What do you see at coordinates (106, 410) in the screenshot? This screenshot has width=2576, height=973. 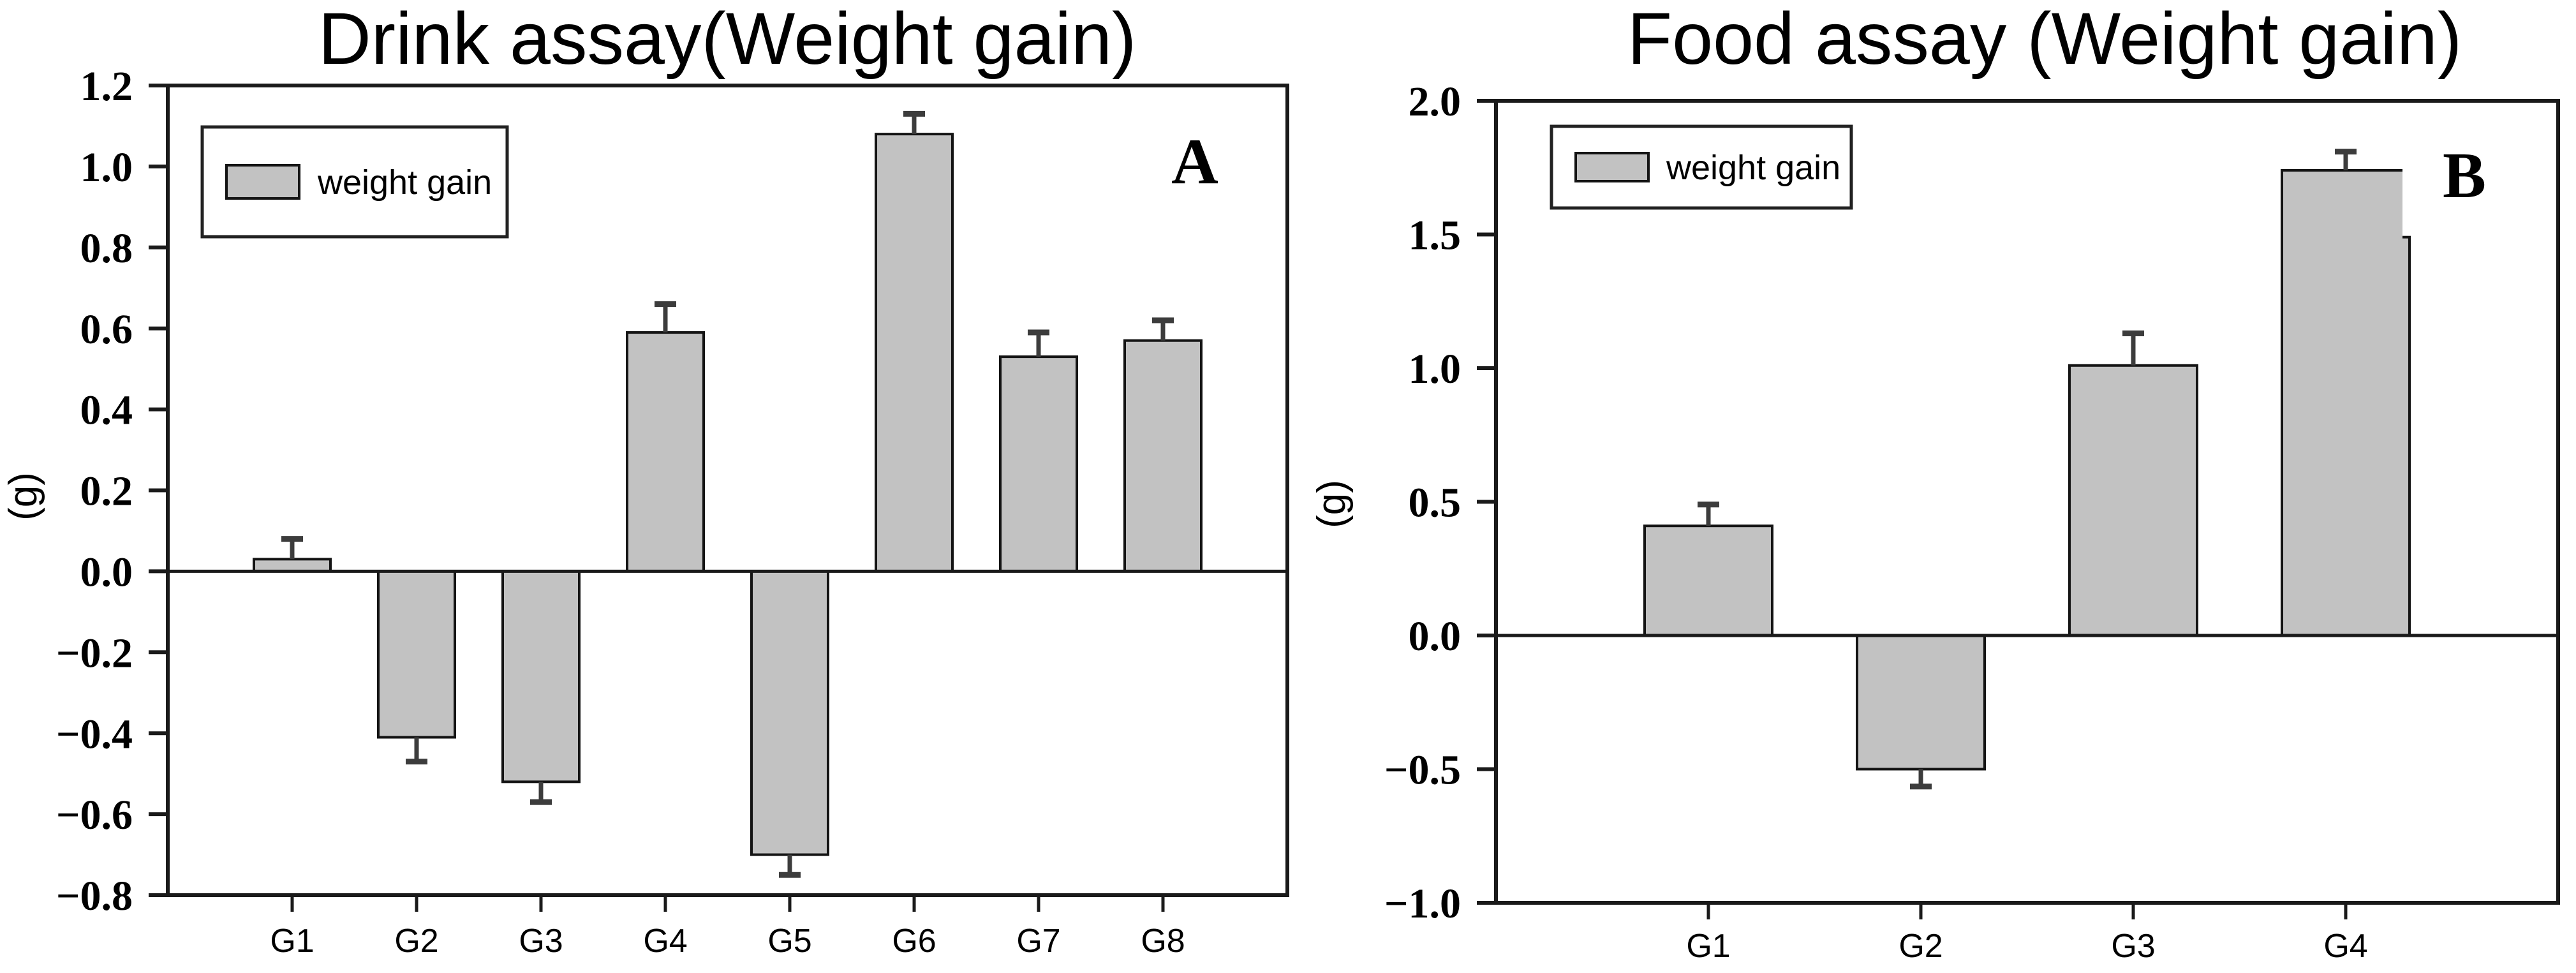 I see `y-tick-label: 0.4` at bounding box center [106, 410].